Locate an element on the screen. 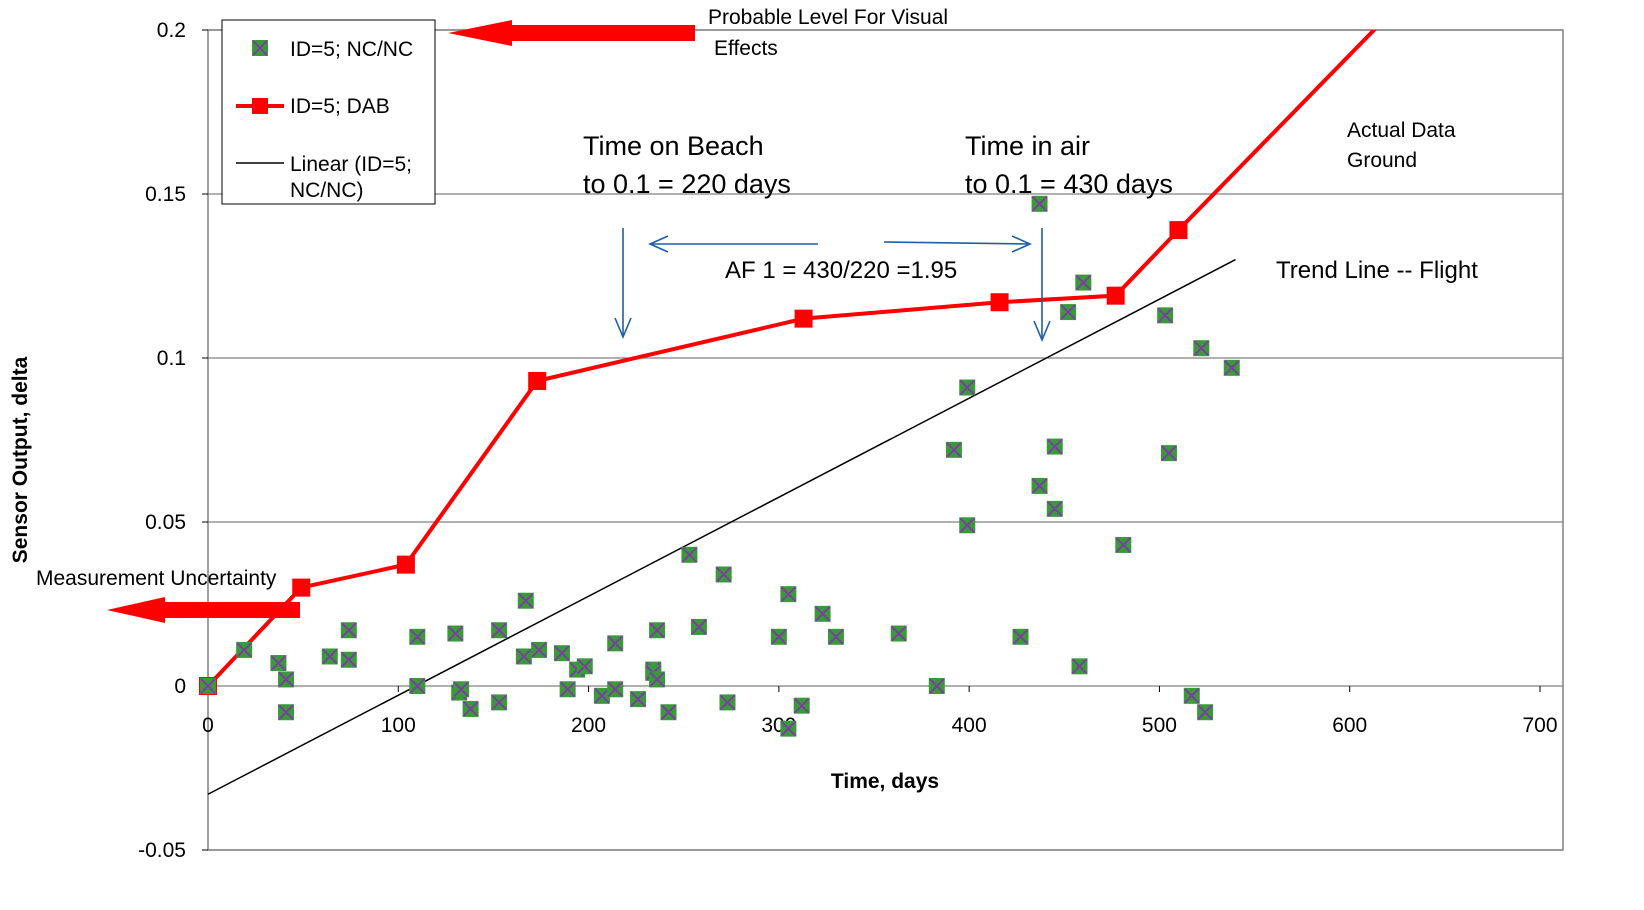 This screenshot has height=910, width=1644. y-tick-label: 0 is located at coordinates (180, 686).